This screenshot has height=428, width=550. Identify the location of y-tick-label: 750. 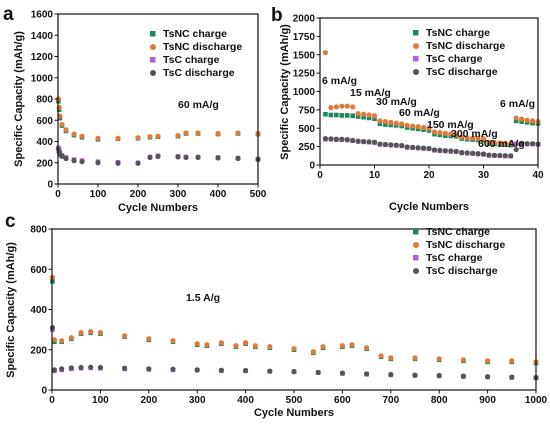
(306, 110).